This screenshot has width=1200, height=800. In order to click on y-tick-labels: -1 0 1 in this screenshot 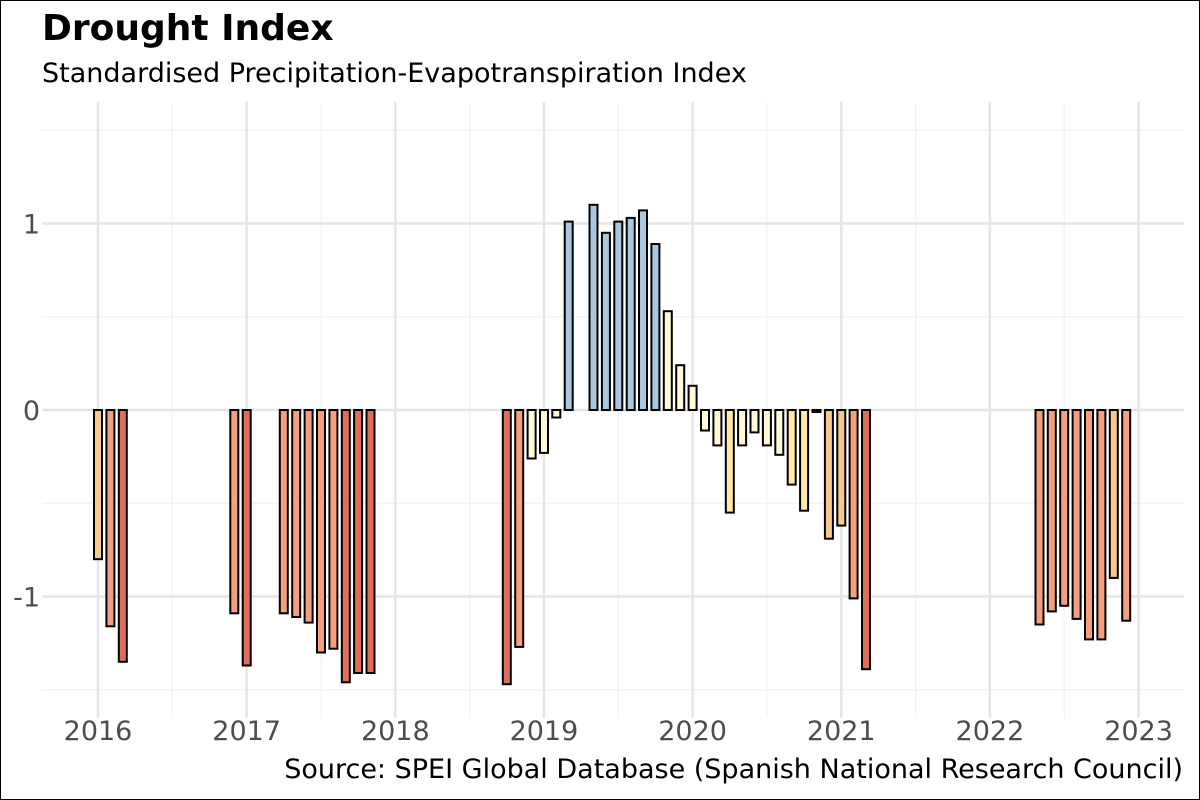, I will do `click(26, 412)`.